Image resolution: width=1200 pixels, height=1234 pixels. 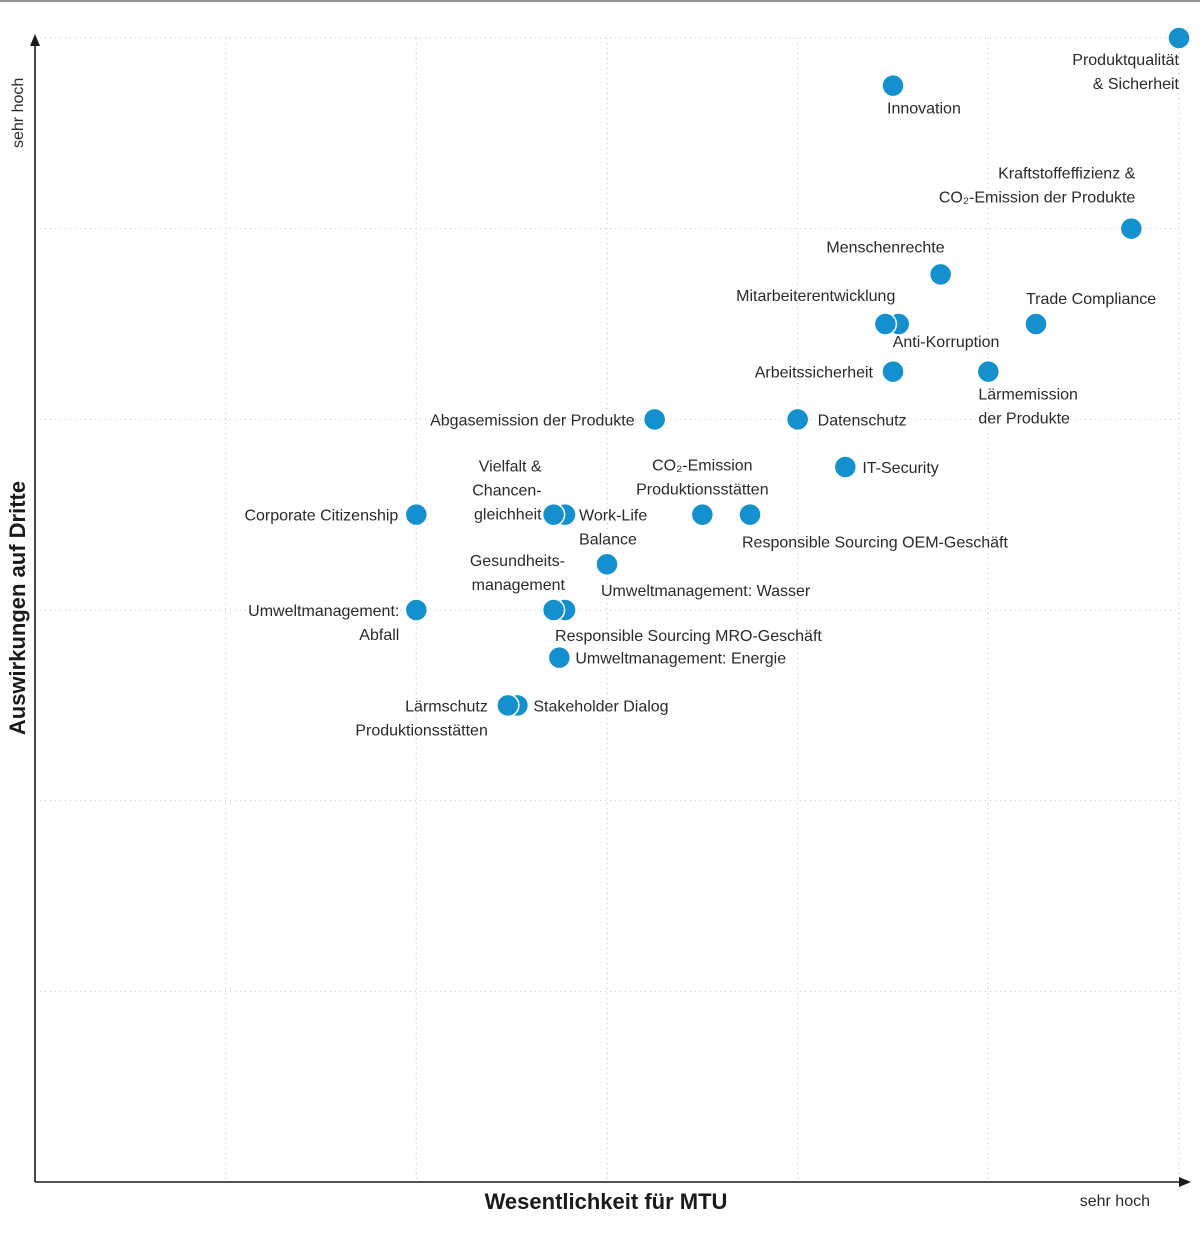 What do you see at coordinates (613, 516) in the screenshot?
I see `point-label-line: Work-Life` at bounding box center [613, 516].